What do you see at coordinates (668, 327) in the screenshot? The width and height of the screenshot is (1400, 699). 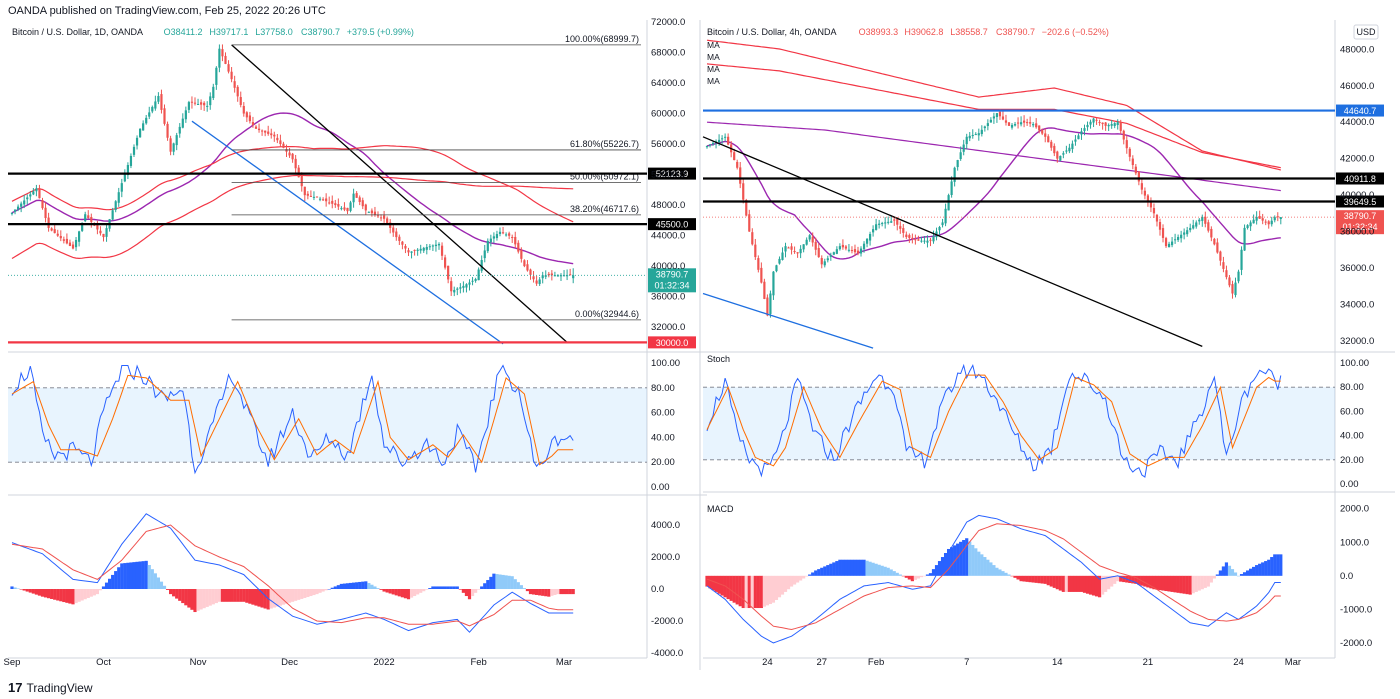 I see `y-tick-label: 32000.0` at bounding box center [668, 327].